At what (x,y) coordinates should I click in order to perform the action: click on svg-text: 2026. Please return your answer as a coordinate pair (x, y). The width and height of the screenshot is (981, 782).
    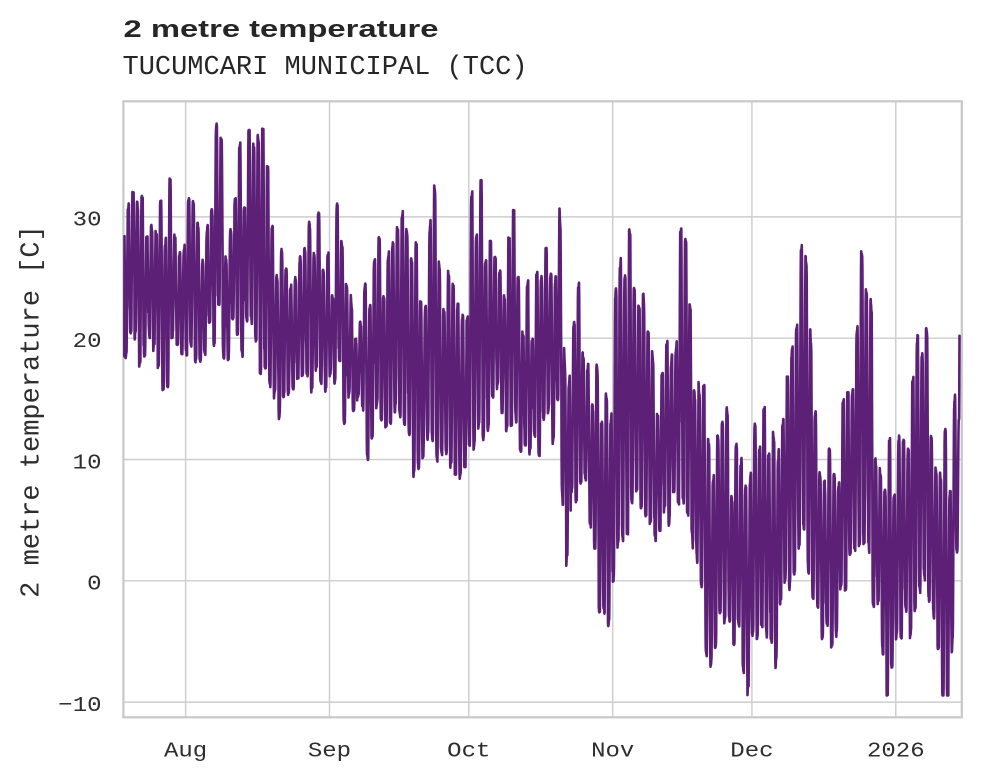
    Looking at the image, I should click on (896, 751).